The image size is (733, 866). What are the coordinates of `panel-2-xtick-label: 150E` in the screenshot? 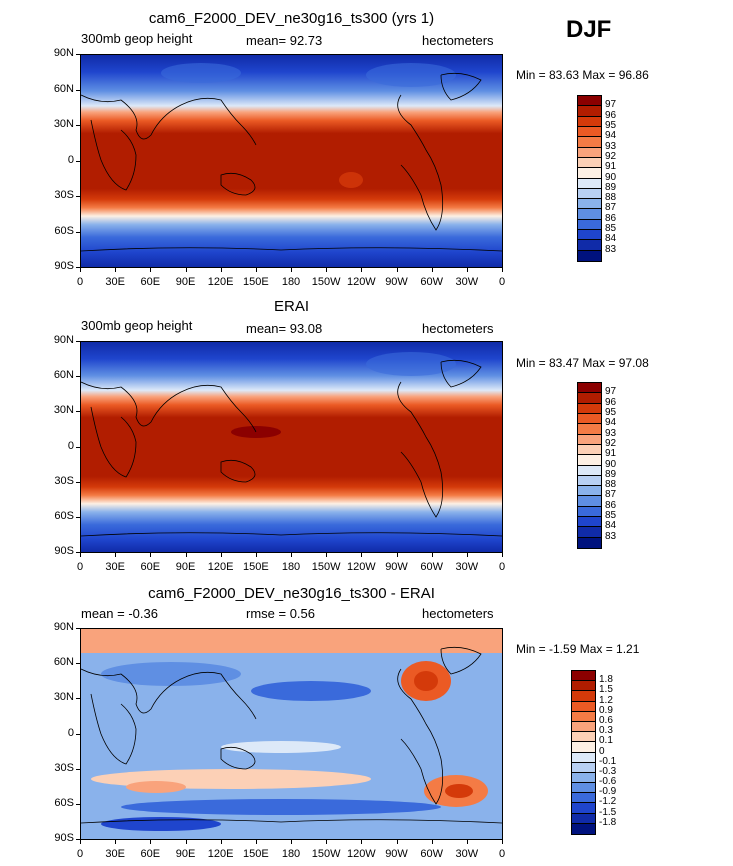 It's located at (255, 567).